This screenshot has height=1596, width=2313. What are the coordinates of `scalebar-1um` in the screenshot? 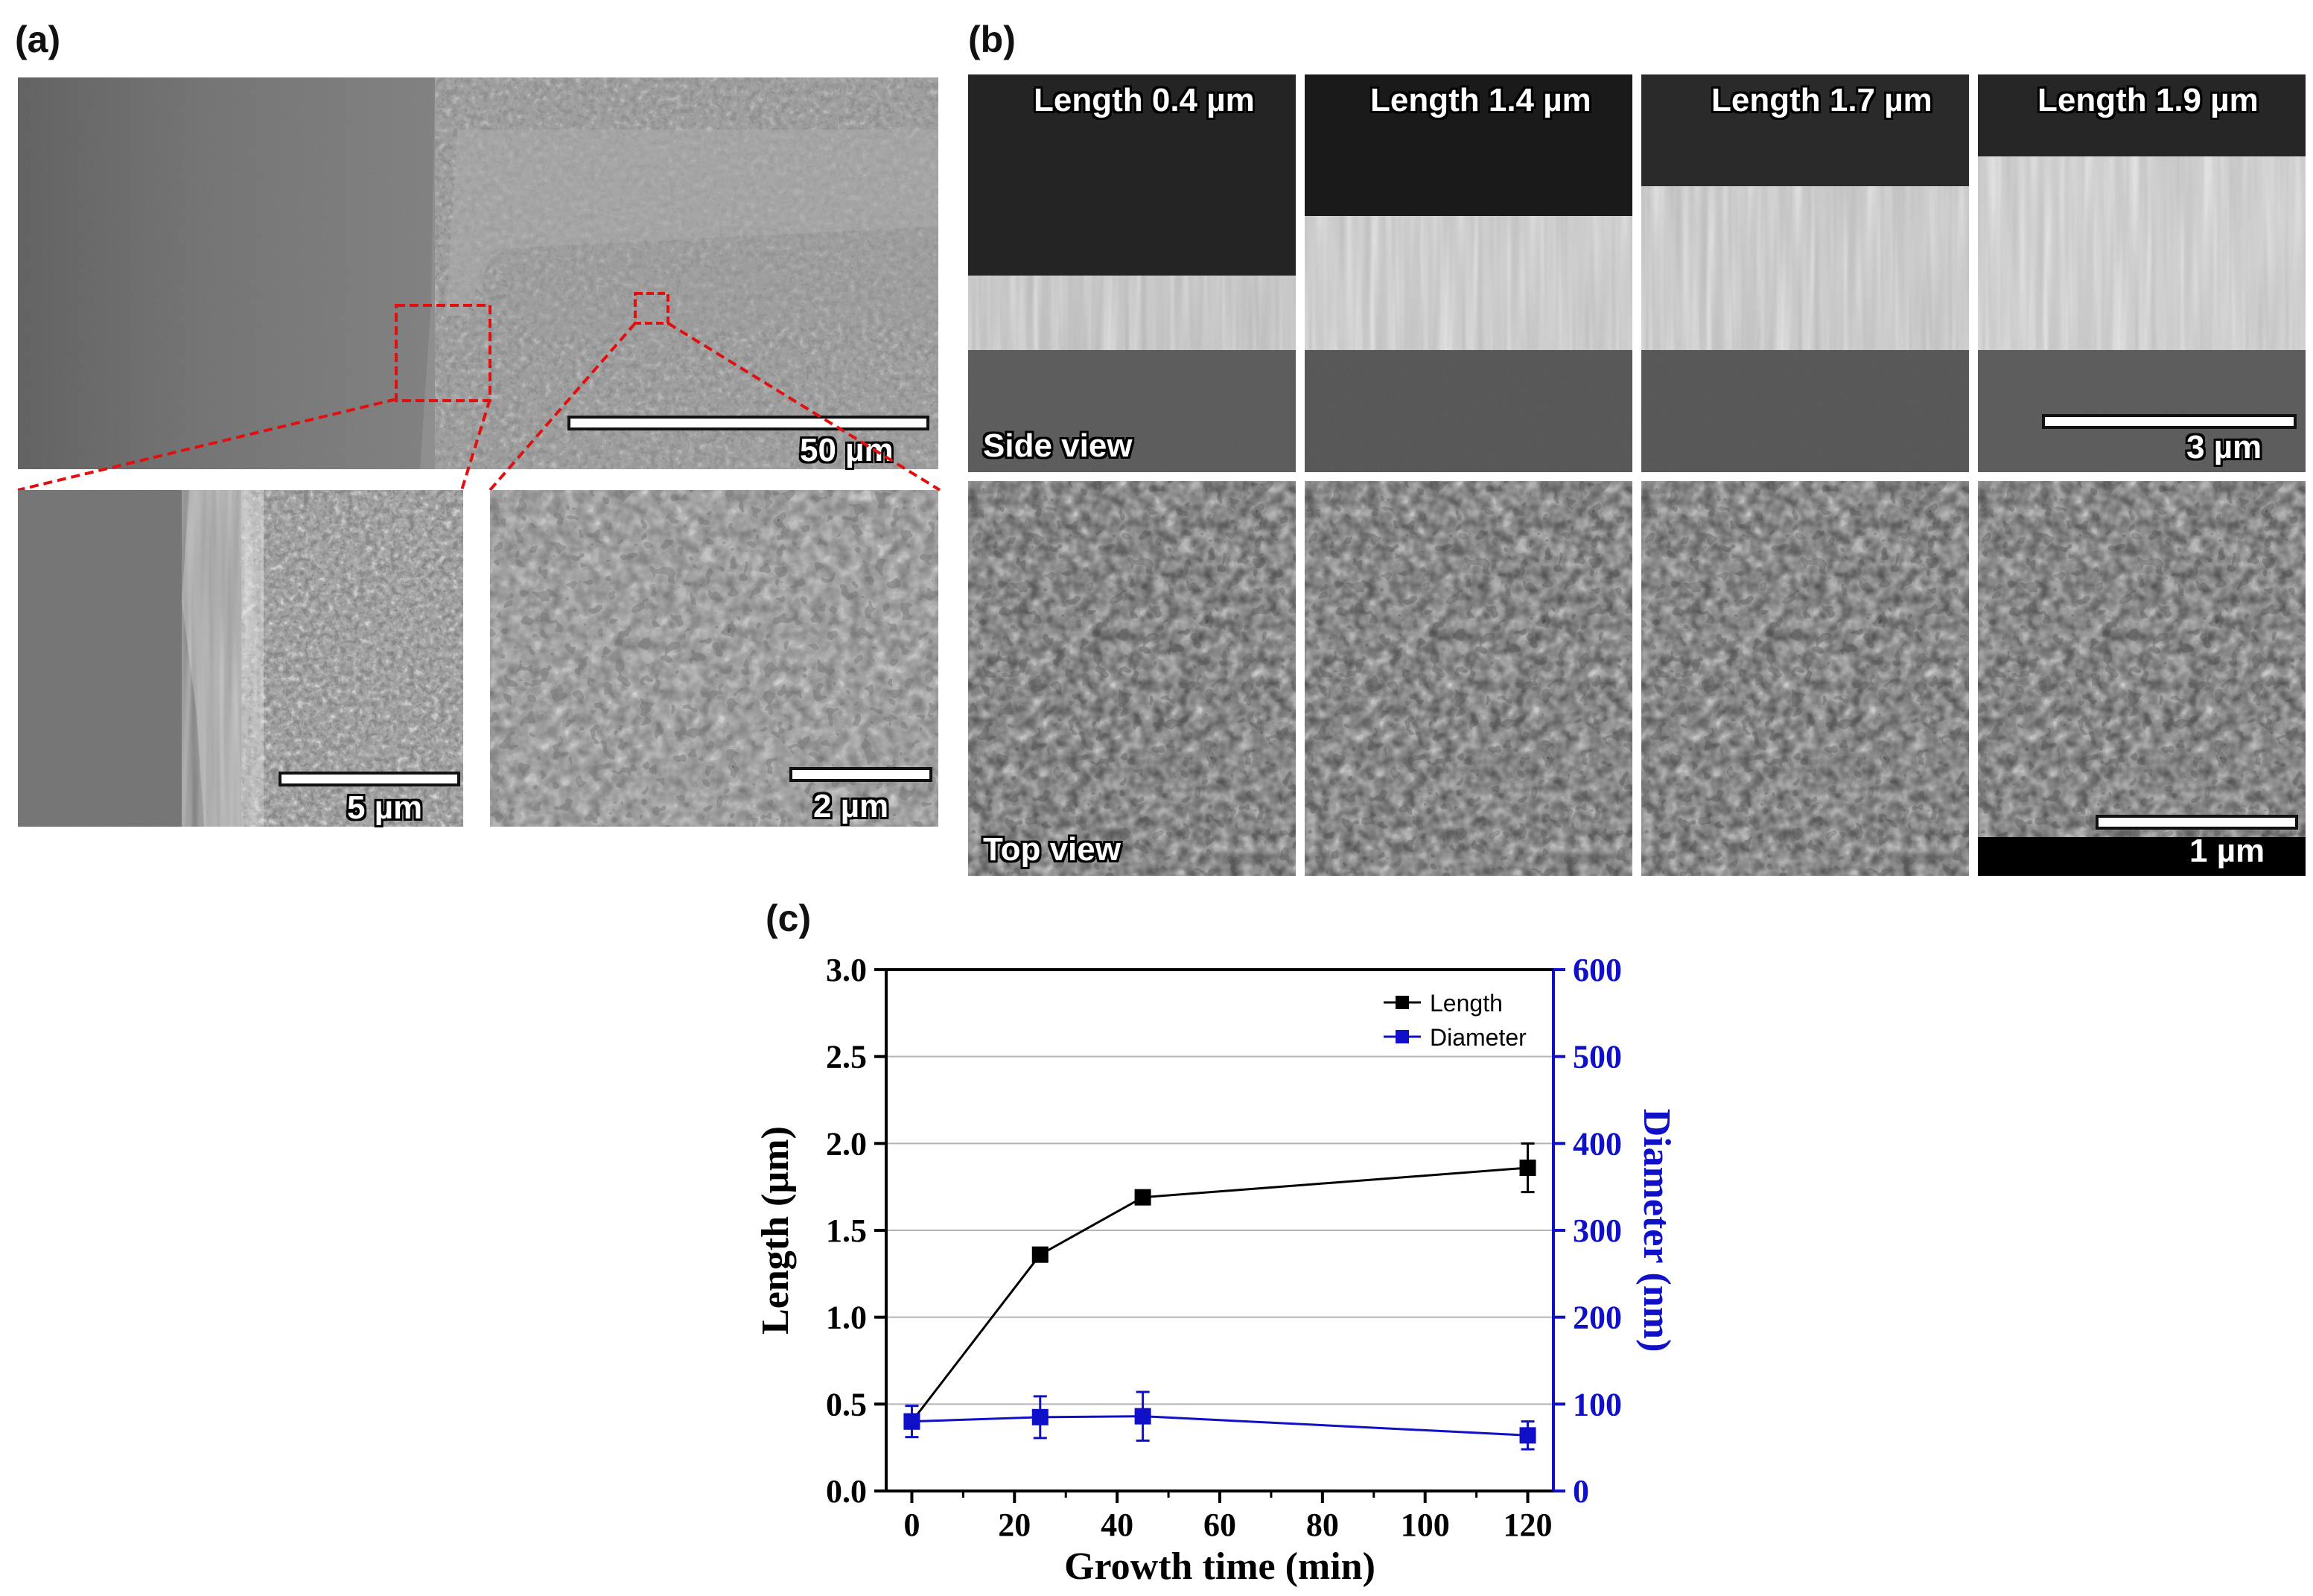 It's located at (2197, 822).